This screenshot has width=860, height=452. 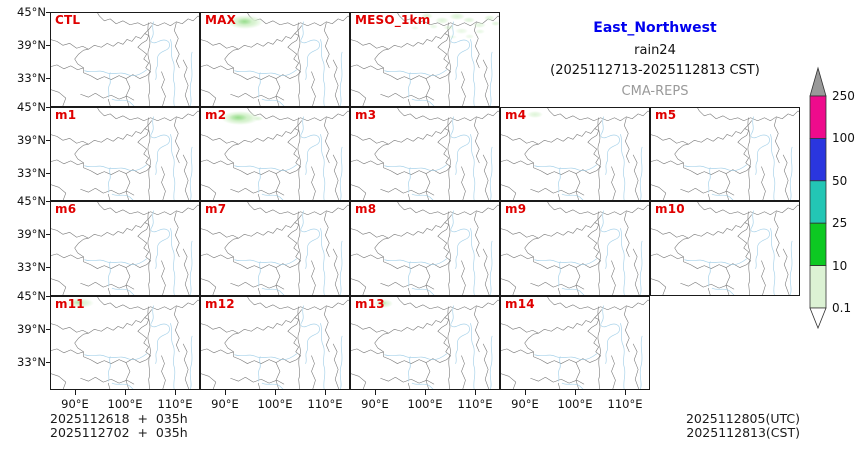 I want to click on map-panel-m10: m10, so click(x=725, y=248).